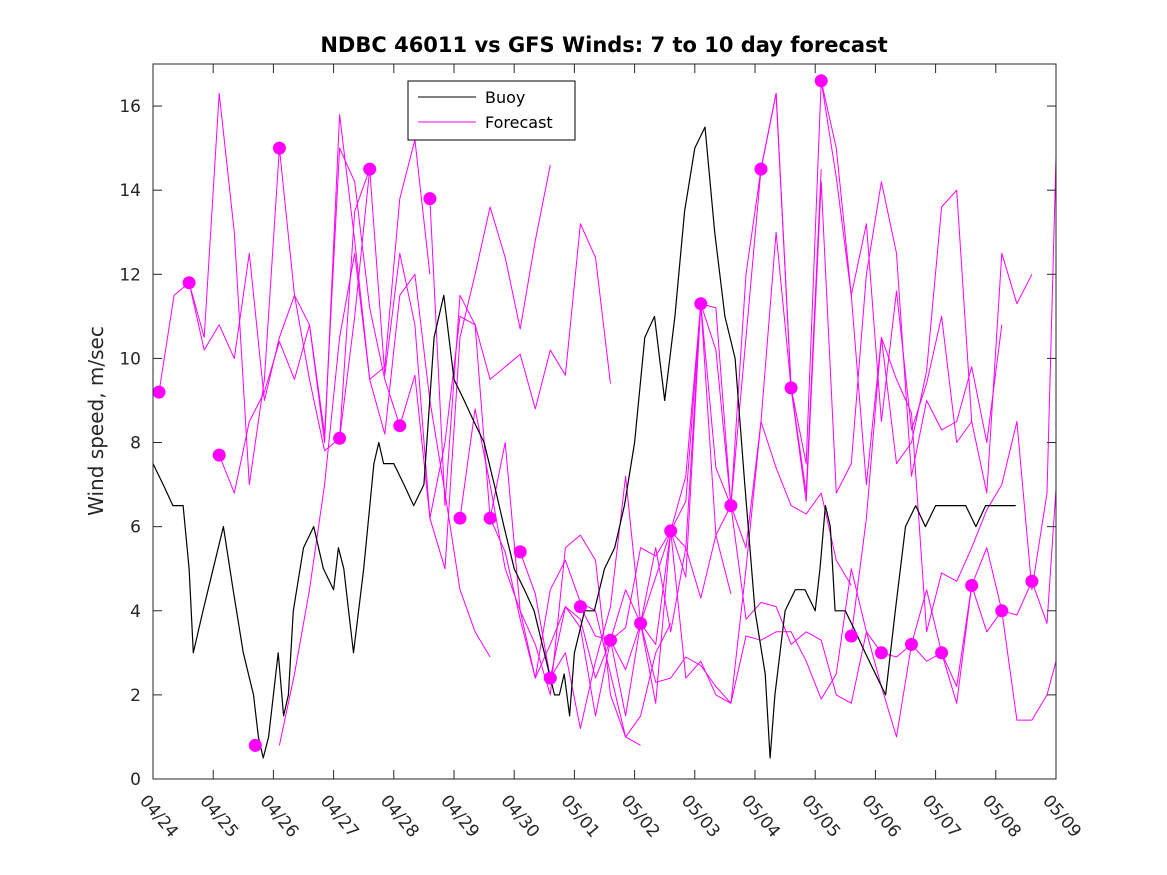  Describe the element at coordinates (130, 275) in the screenshot. I see `y-tick-label: 12` at that location.